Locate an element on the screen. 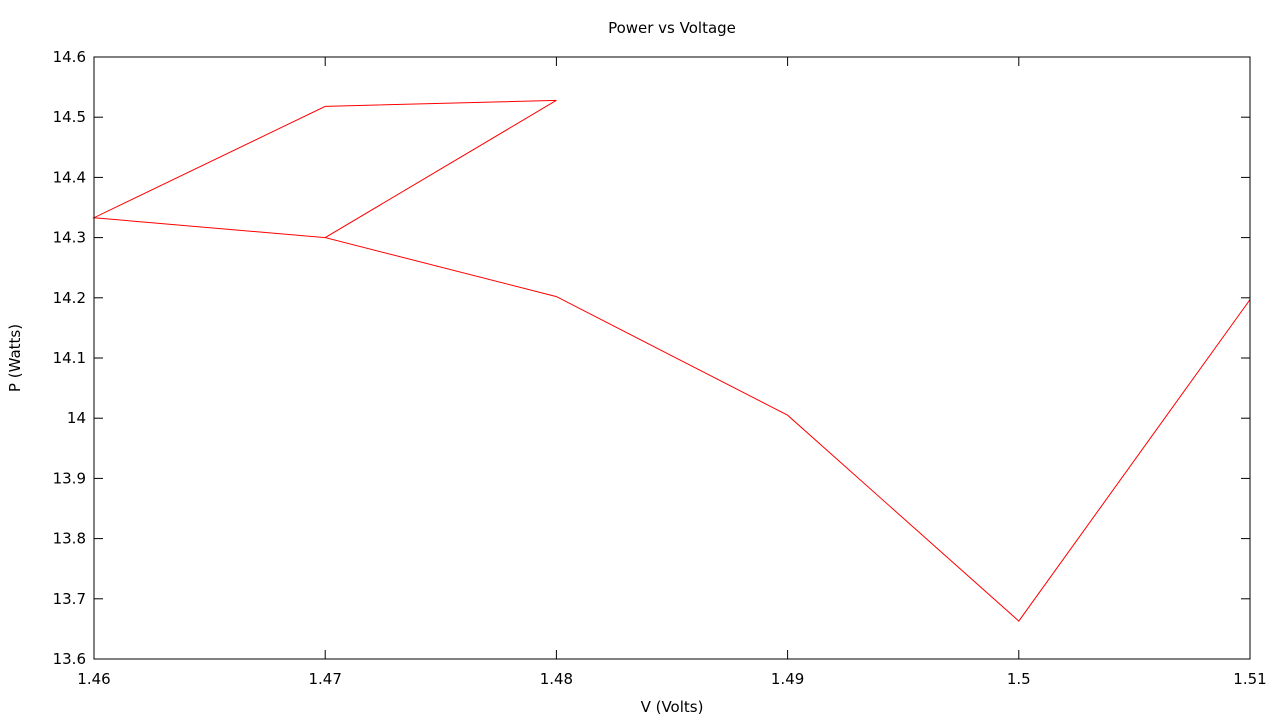 The width and height of the screenshot is (1280, 720). chart-title: Power vs Voltage is located at coordinates (672, 28).